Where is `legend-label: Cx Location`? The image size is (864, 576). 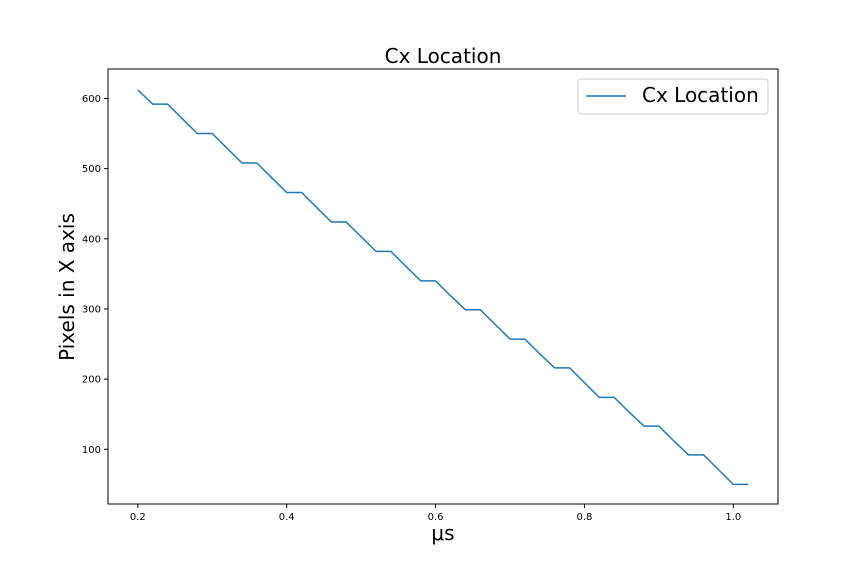
legend-label: Cx Location is located at coordinates (700, 95).